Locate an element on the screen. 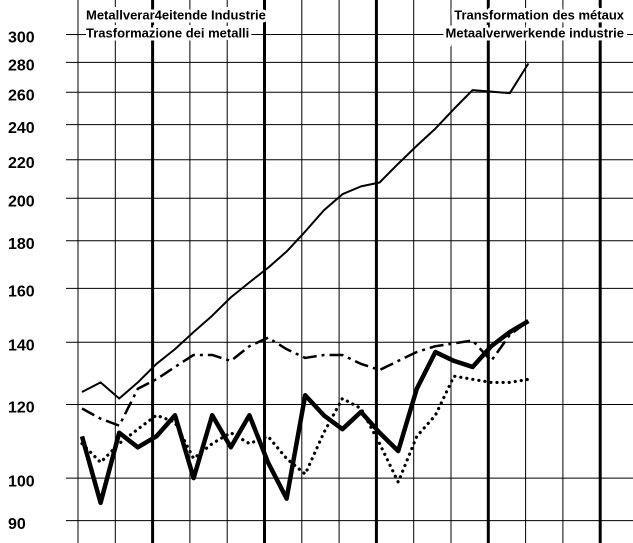 The image size is (633, 543). y-tick-label: 260 is located at coordinates (21, 95).